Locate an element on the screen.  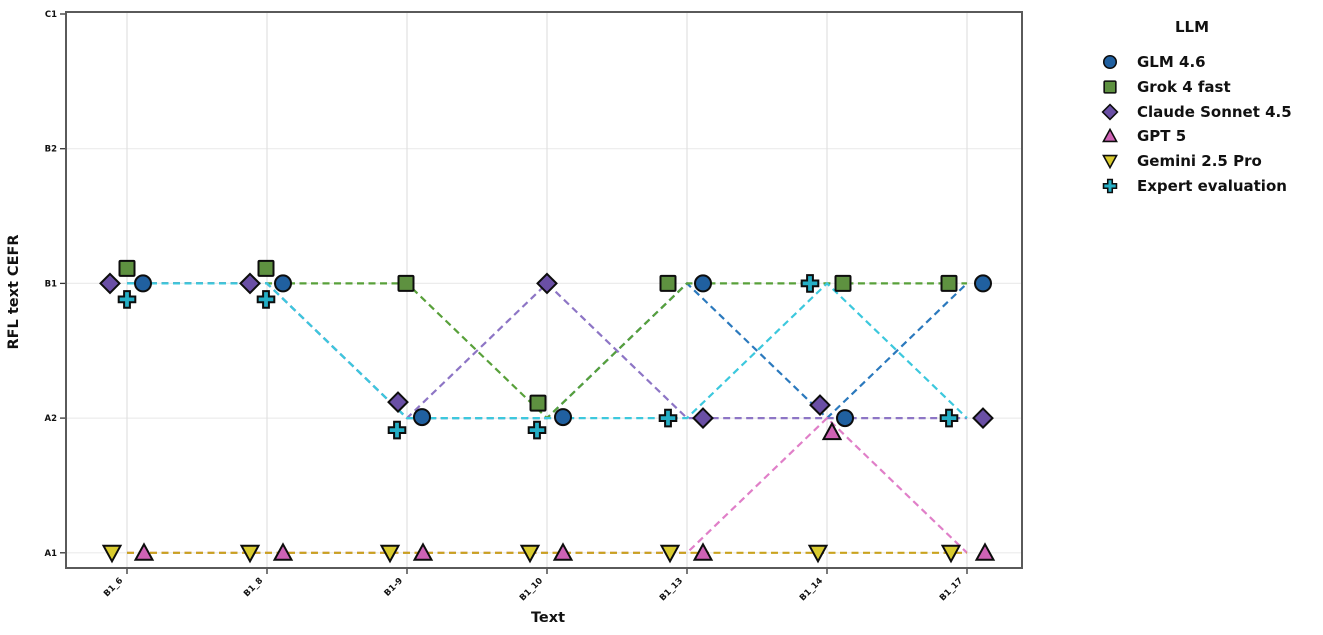
legend-item-gpt-5: GPT 5 is located at coordinates (1192, 136).